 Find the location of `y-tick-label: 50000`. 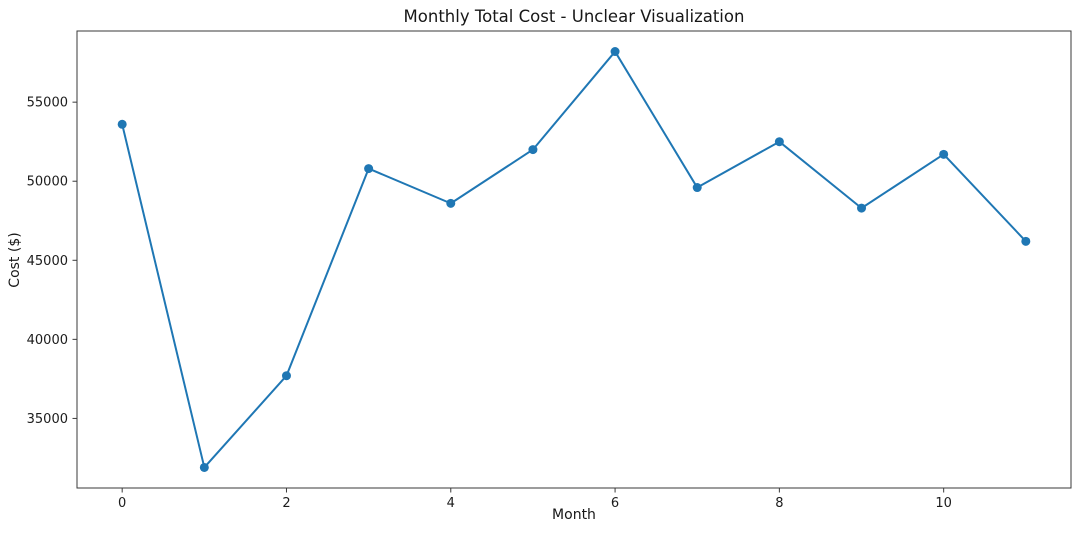

y-tick-label: 50000 is located at coordinates (47, 182).